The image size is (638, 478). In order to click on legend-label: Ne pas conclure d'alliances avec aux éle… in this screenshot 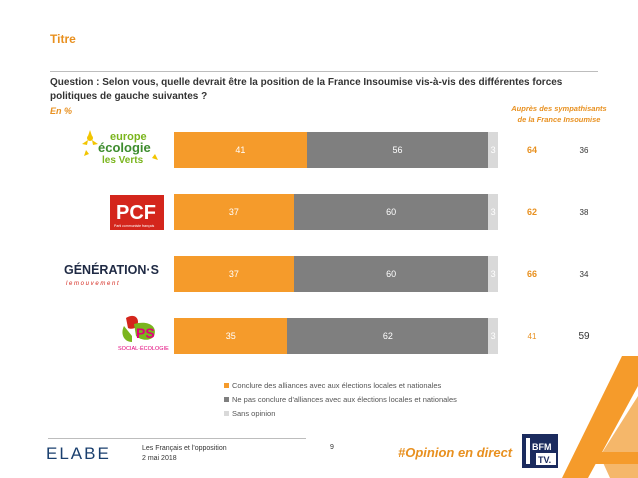, I will do `click(344, 399)`.